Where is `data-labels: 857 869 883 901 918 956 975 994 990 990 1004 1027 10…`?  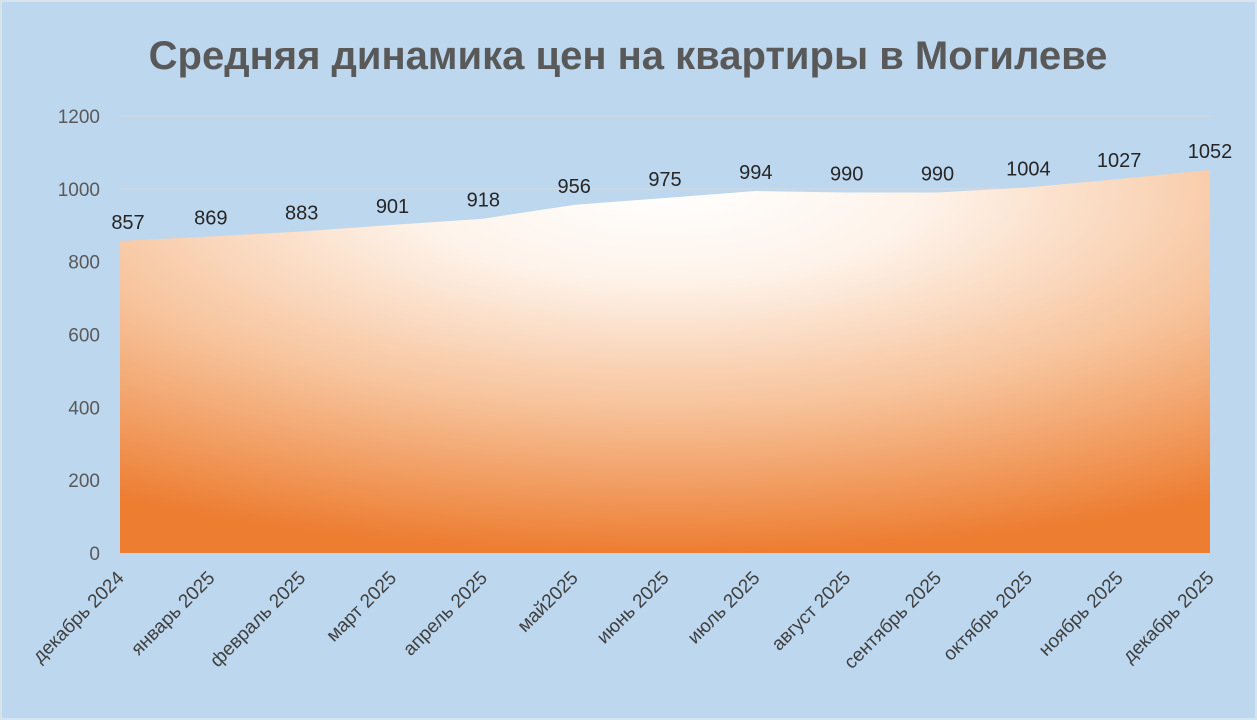
data-labels: 857 869 883 901 918 956 975 994 990 990 1004 1027 10… is located at coordinates (671, 187).